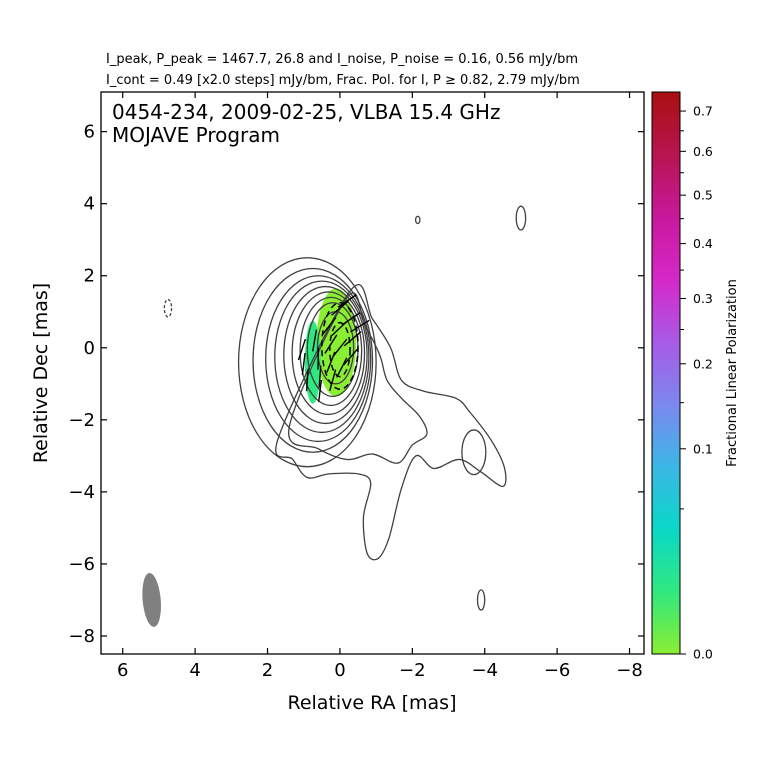 Image resolution: width=760 pixels, height=760 pixels. What do you see at coordinates (267, 670) in the screenshot?
I see `x-tick-label: 2` at bounding box center [267, 670].